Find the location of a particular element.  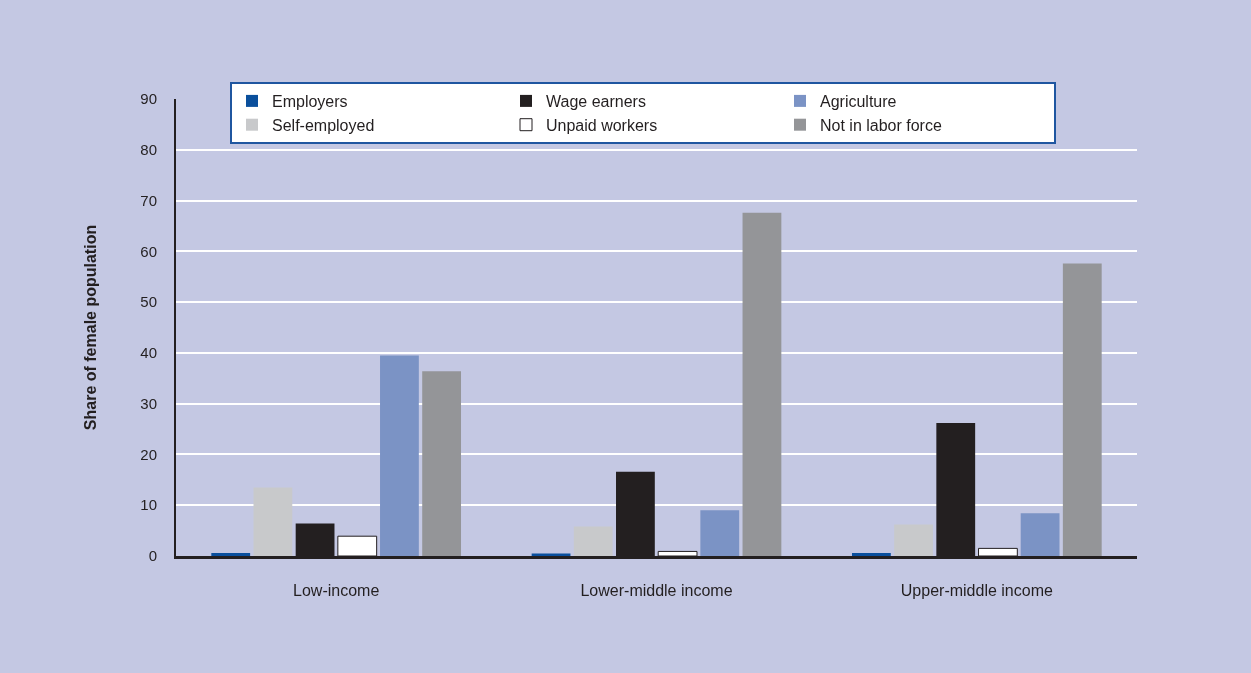

y-tick-label: 50 is located at coordinates (148, 302).